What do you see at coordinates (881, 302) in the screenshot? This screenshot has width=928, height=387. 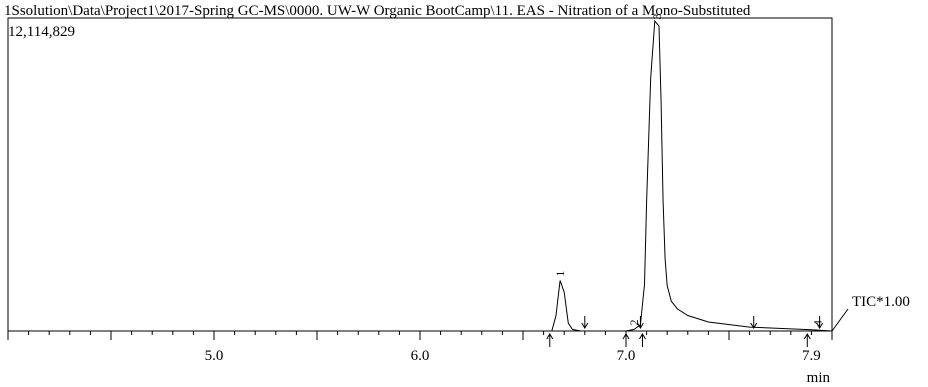 I see `trace-label: TIC*1.00` at bounding box center [881, 302].